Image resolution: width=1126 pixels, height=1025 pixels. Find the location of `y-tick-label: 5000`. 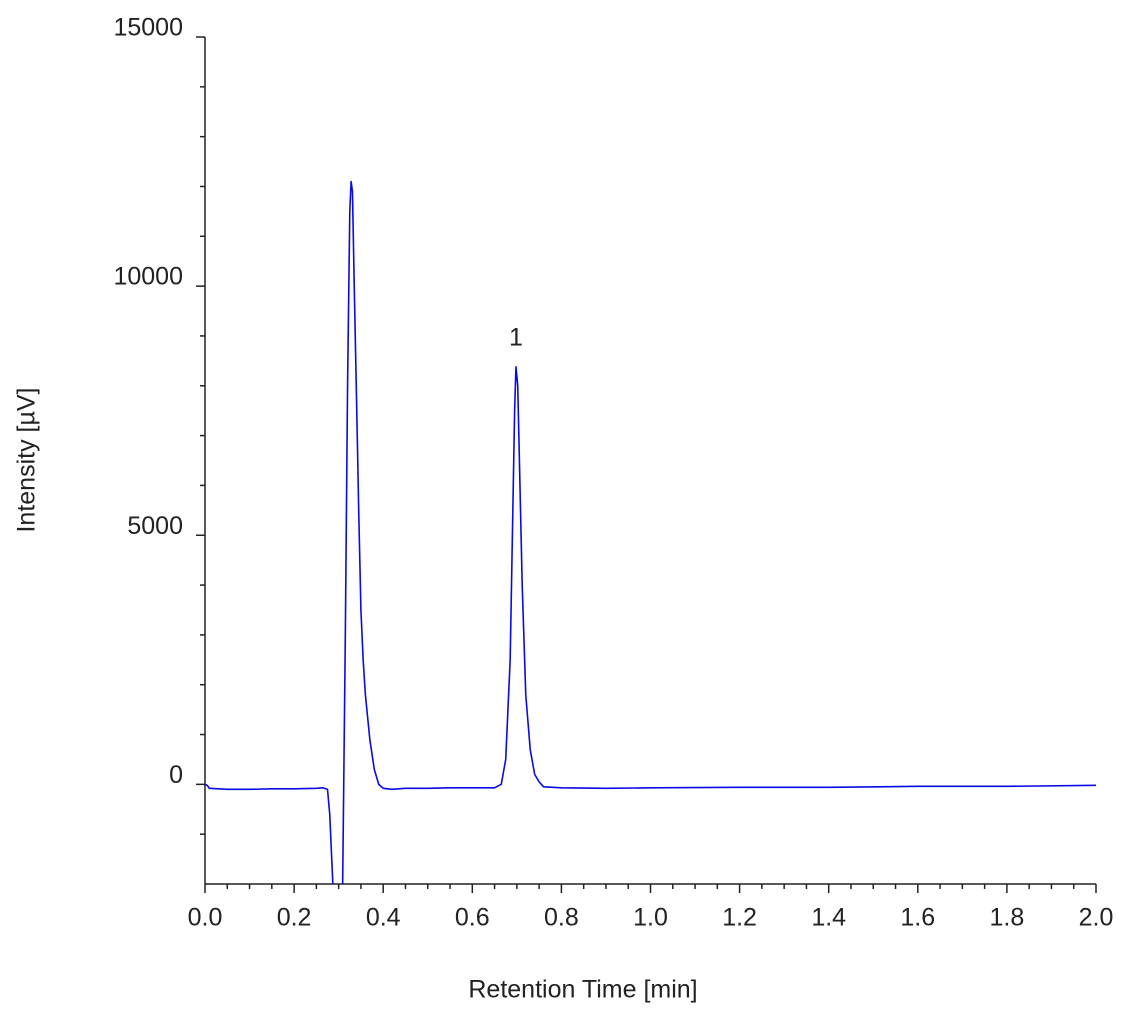

y-tick-label: 5000 is located at coordinates (155, 526).